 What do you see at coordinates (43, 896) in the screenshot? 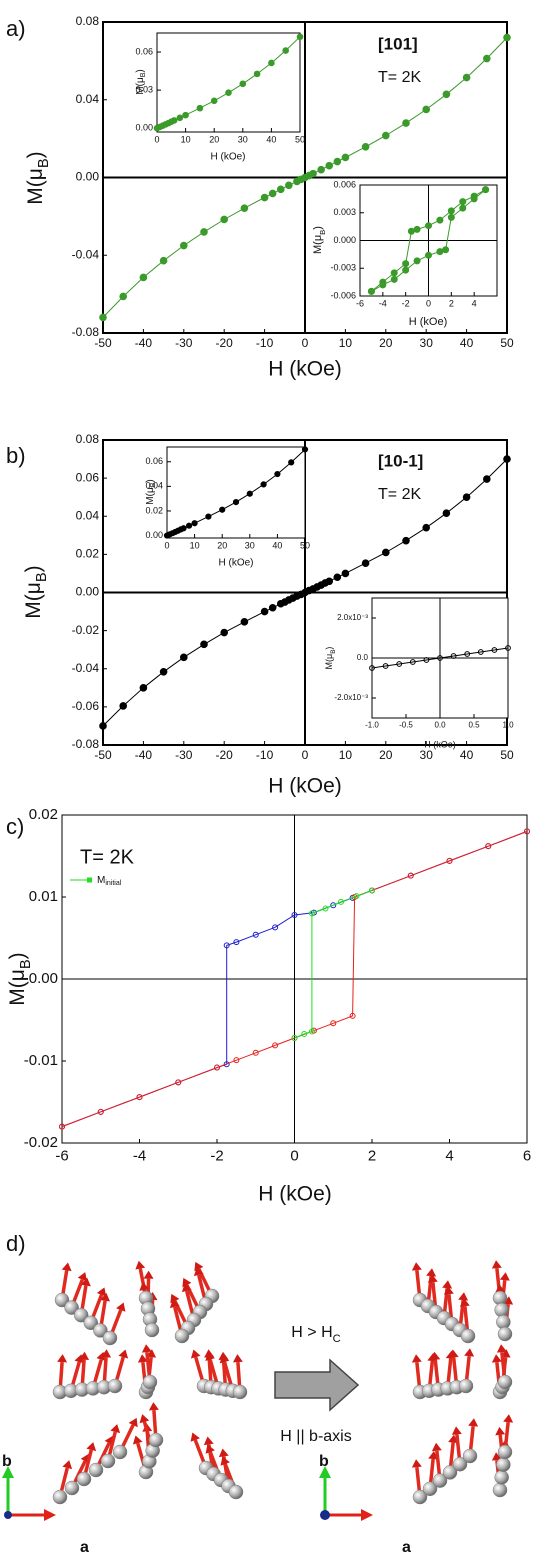
I see `y-tick-label: 0.01` at bounding box center [43, 896].